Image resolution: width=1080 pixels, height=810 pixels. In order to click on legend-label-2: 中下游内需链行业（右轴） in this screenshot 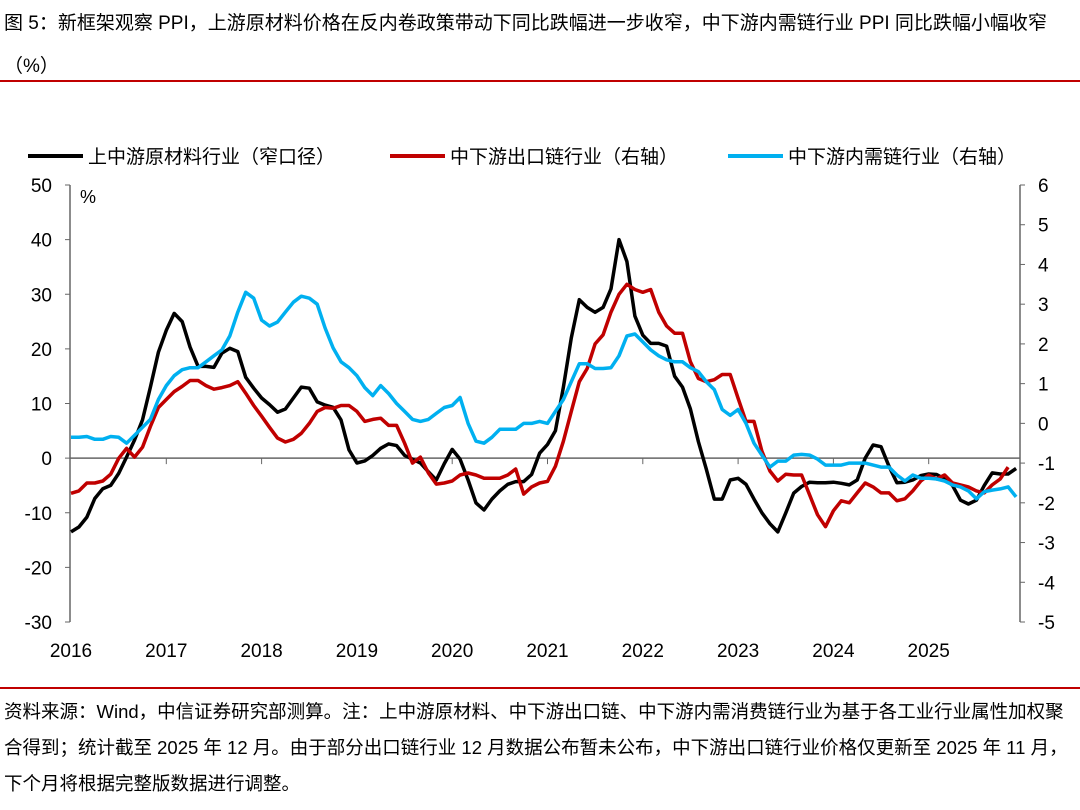, I will do `click(902, 157)`.